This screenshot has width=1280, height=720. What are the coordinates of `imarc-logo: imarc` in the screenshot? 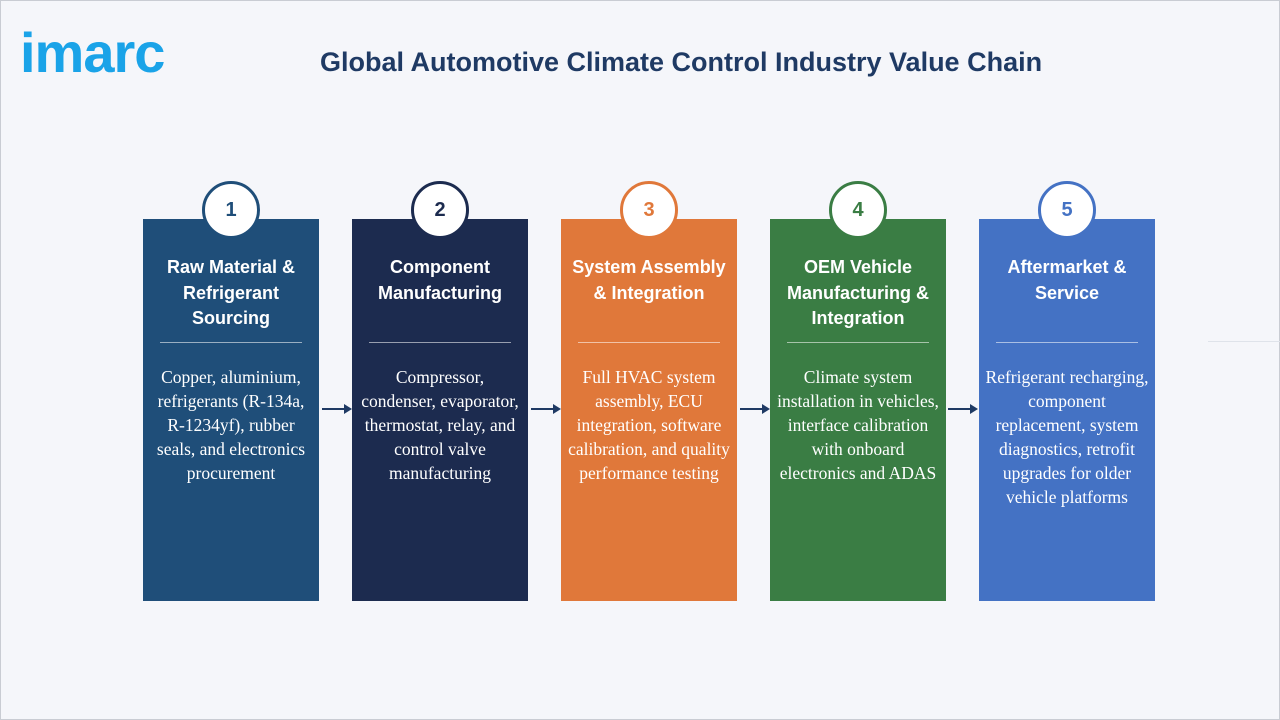 It's located at (92, 50).